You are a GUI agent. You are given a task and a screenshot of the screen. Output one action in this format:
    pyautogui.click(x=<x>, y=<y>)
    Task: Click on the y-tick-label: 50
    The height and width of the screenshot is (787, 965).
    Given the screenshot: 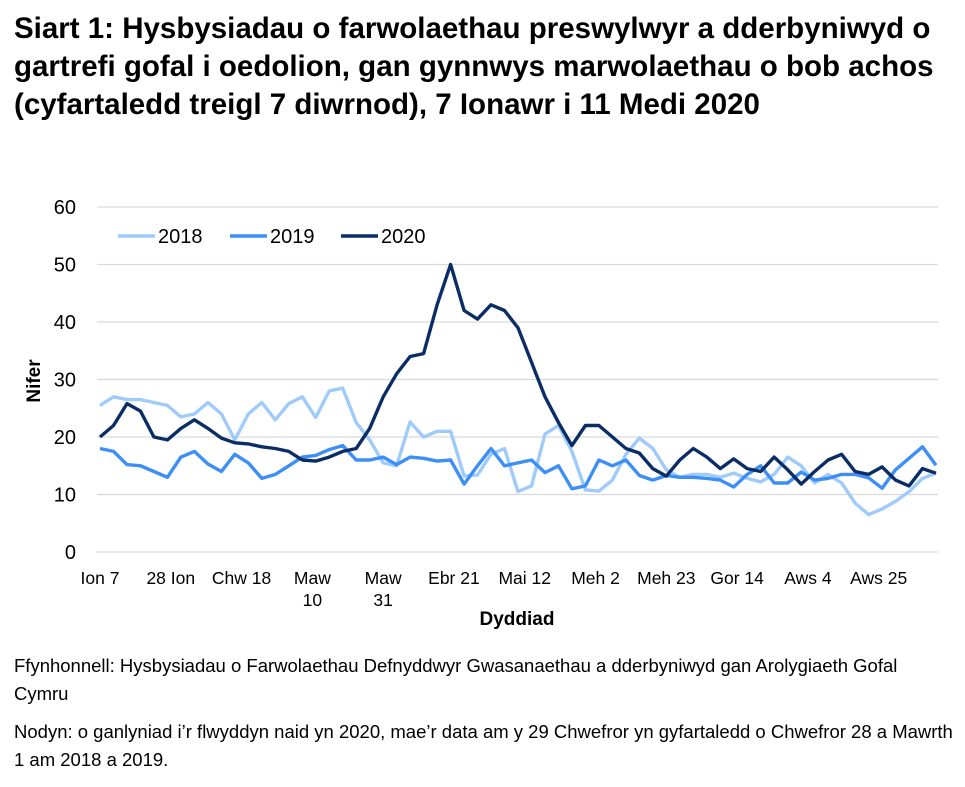 What is the action you would take?
    pyautogui.click(x=65, y=266)
    